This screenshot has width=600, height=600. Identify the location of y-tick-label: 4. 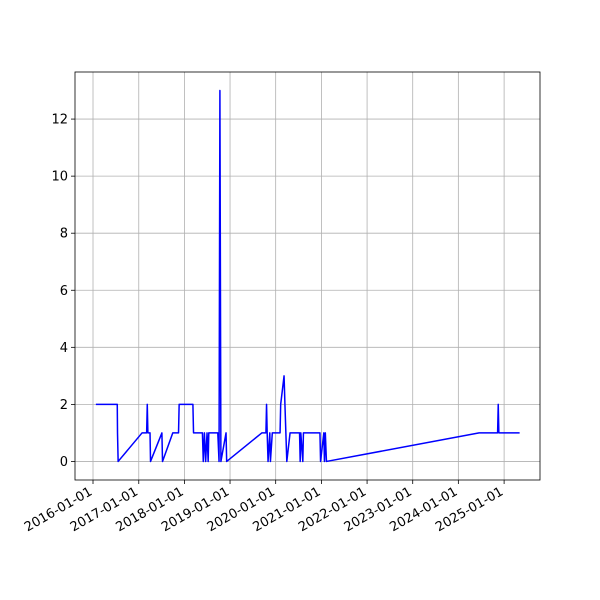
(64, 348).